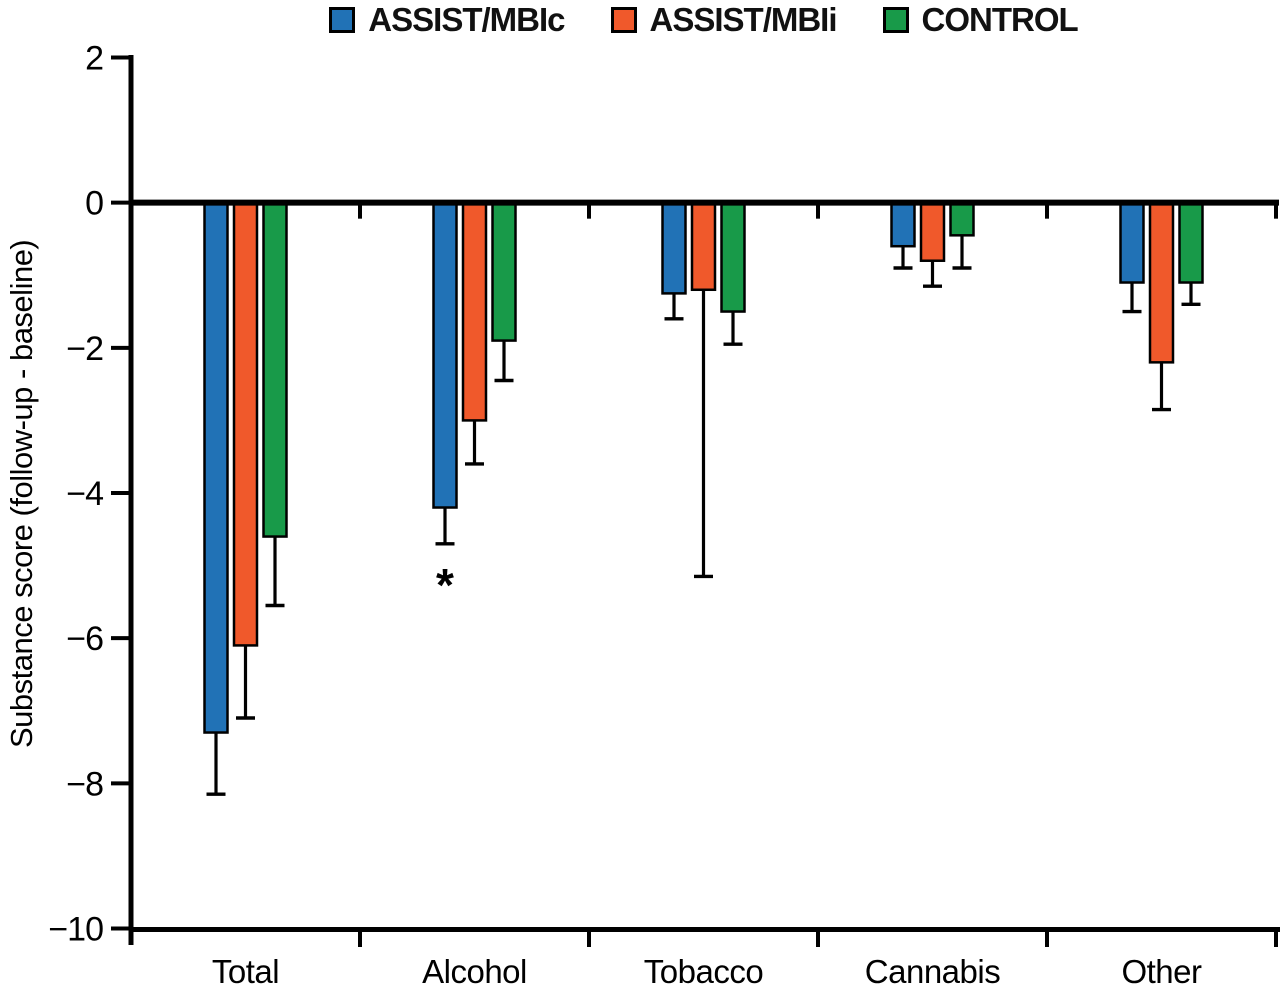 The height and width of the screenshot is (991, 1280). What do you see at coordinates (474, 311) in the screenshot?
I see `bar-assist-mbii-alcohol` at bounding box center [474, 311].